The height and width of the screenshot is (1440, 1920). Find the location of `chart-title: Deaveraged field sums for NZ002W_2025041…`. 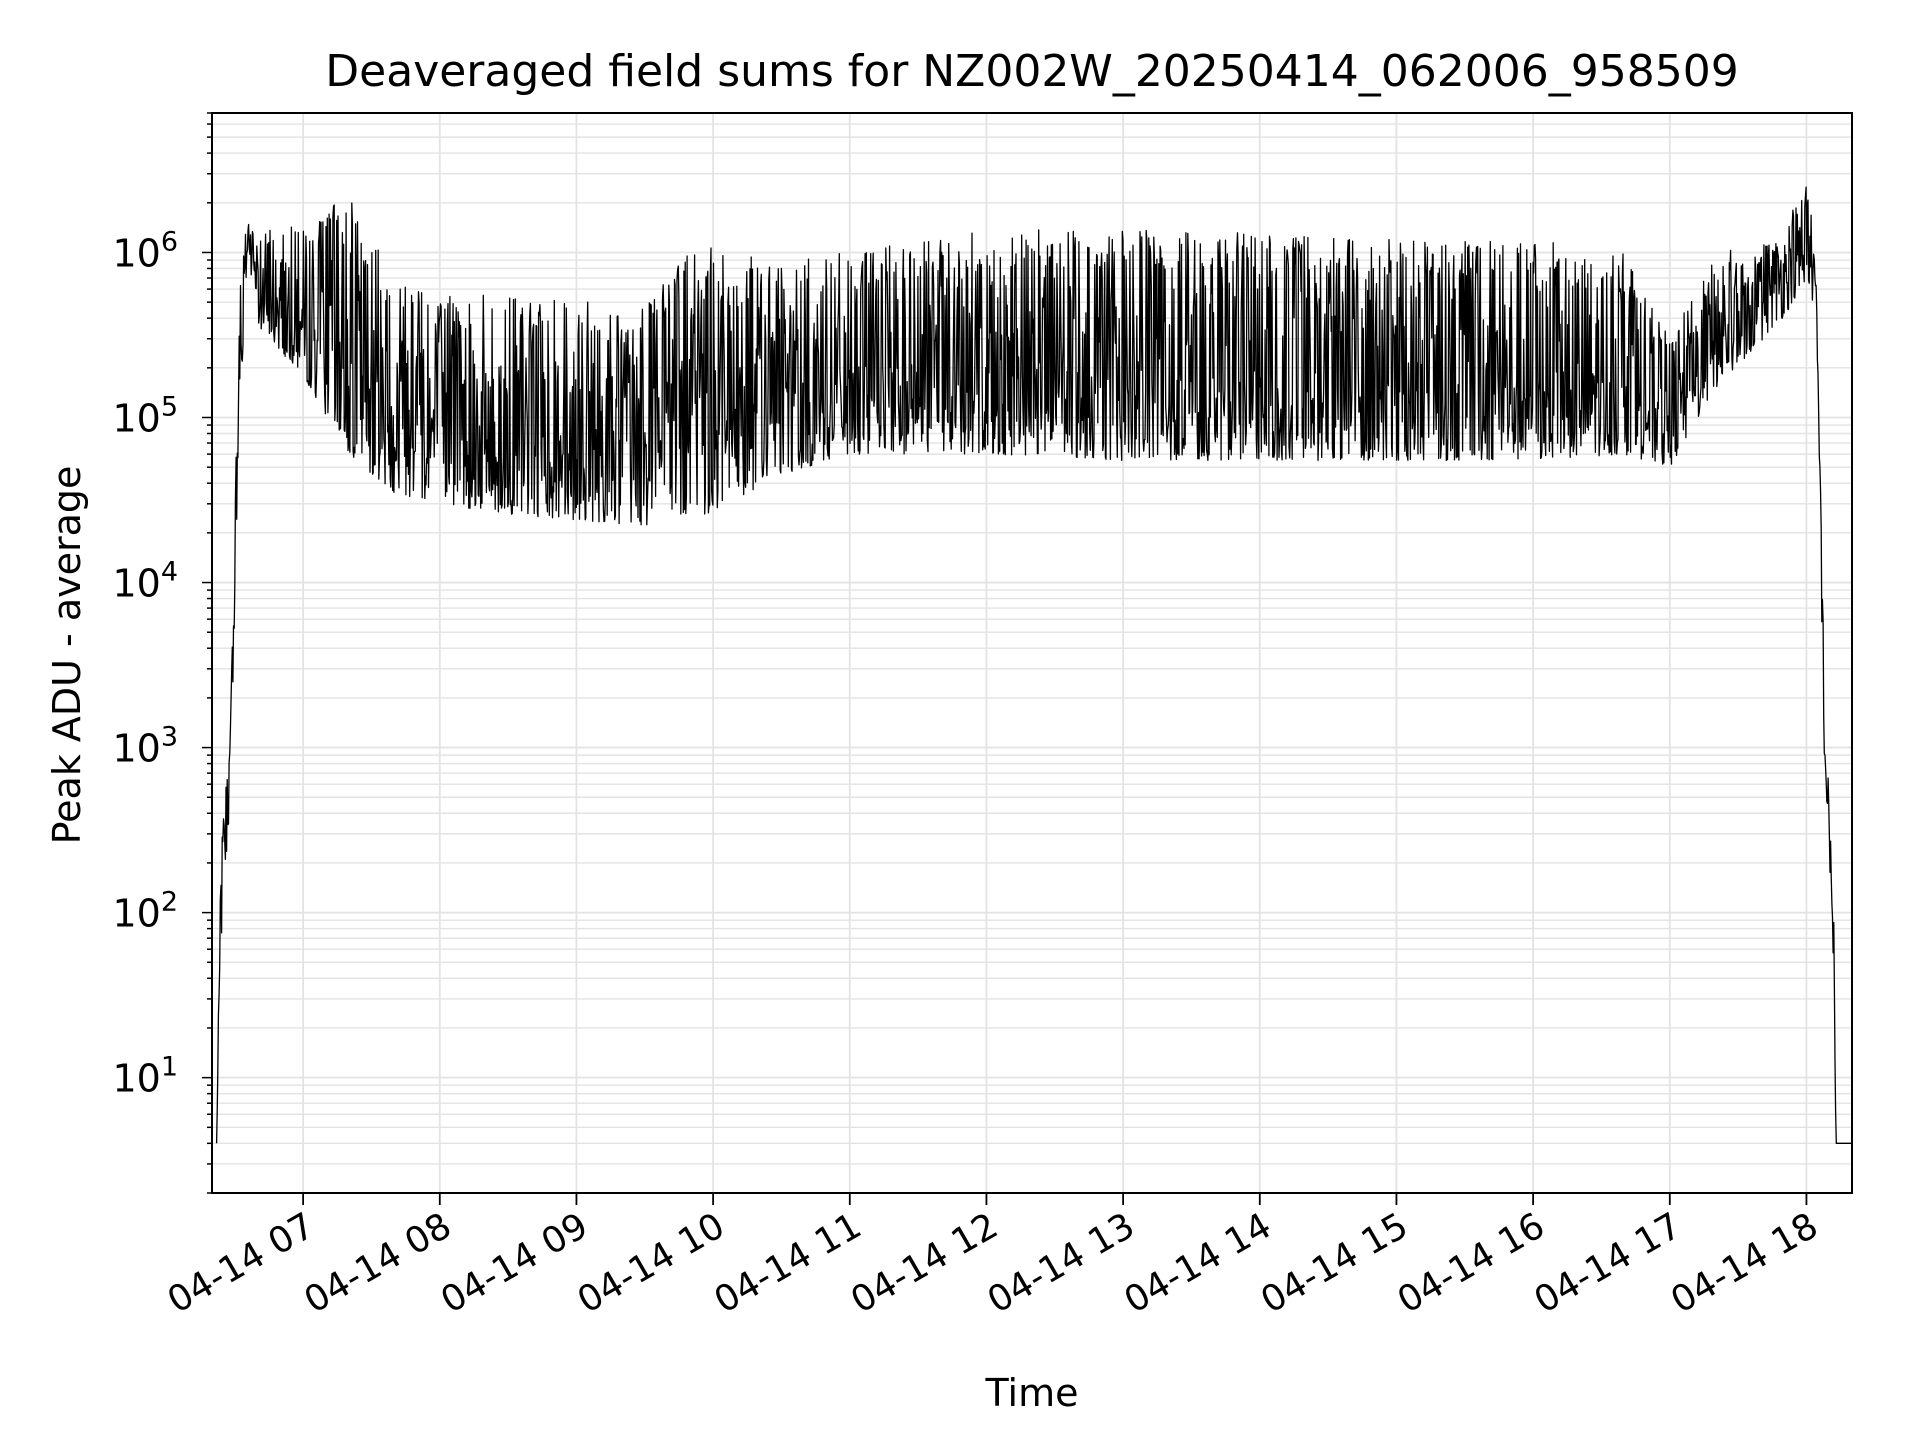

chart-title: Deaveraged field sums for NZ002W_2025041… is located at coordinates (1031, 71).